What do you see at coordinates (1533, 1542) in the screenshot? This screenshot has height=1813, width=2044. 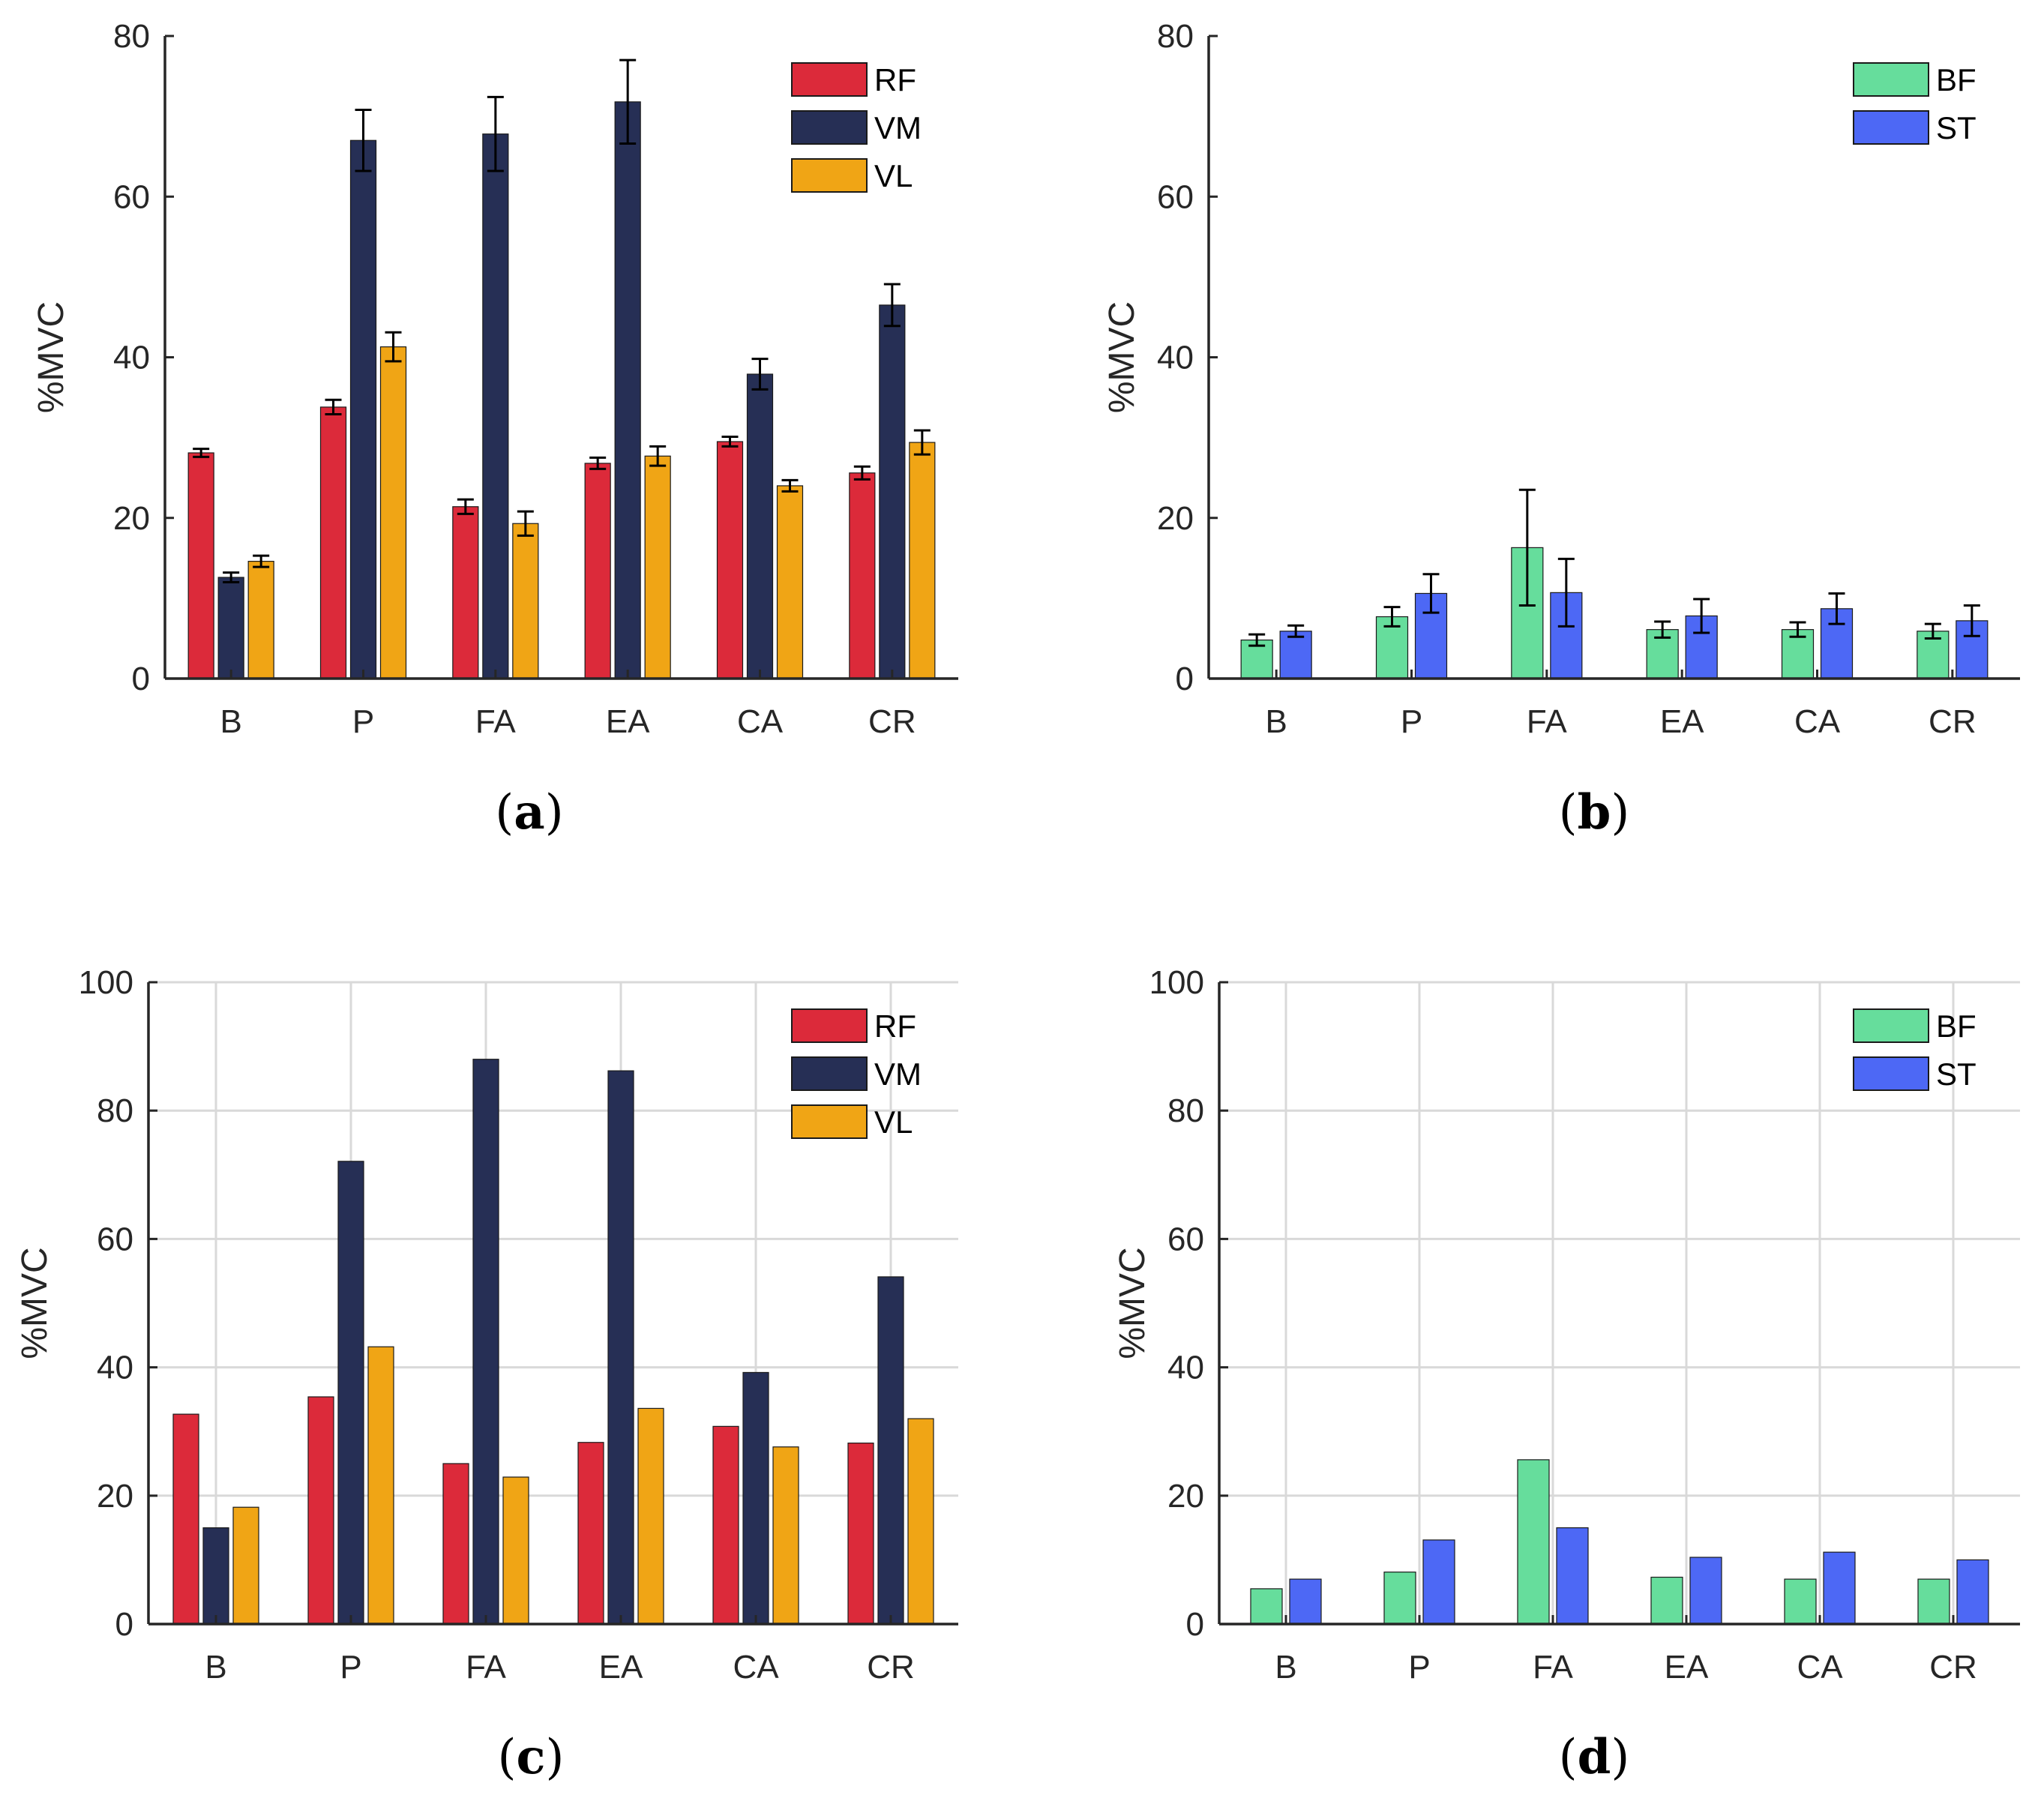 I see `bar-BF-FA` at bounding box center [1533, 1542].